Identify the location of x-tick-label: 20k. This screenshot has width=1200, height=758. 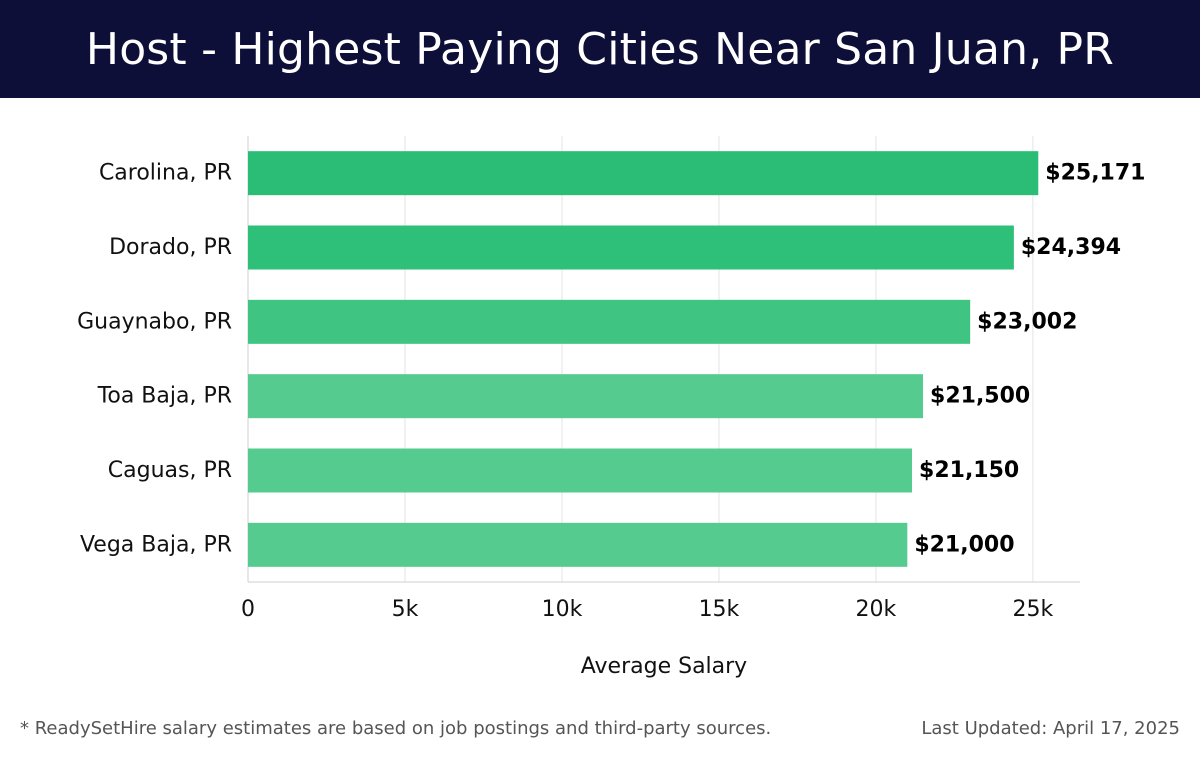
(876, 609).